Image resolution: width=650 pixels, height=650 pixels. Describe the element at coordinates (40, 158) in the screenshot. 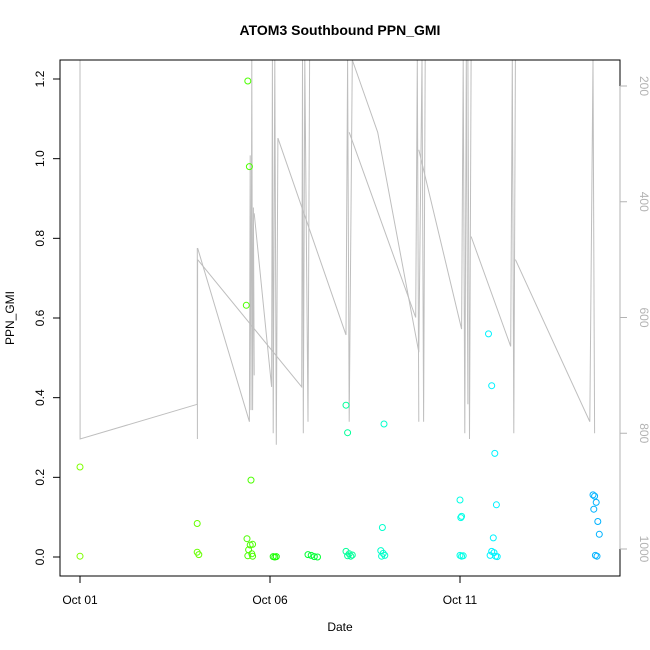

I see `y-tick-label: 1.0` at that location.